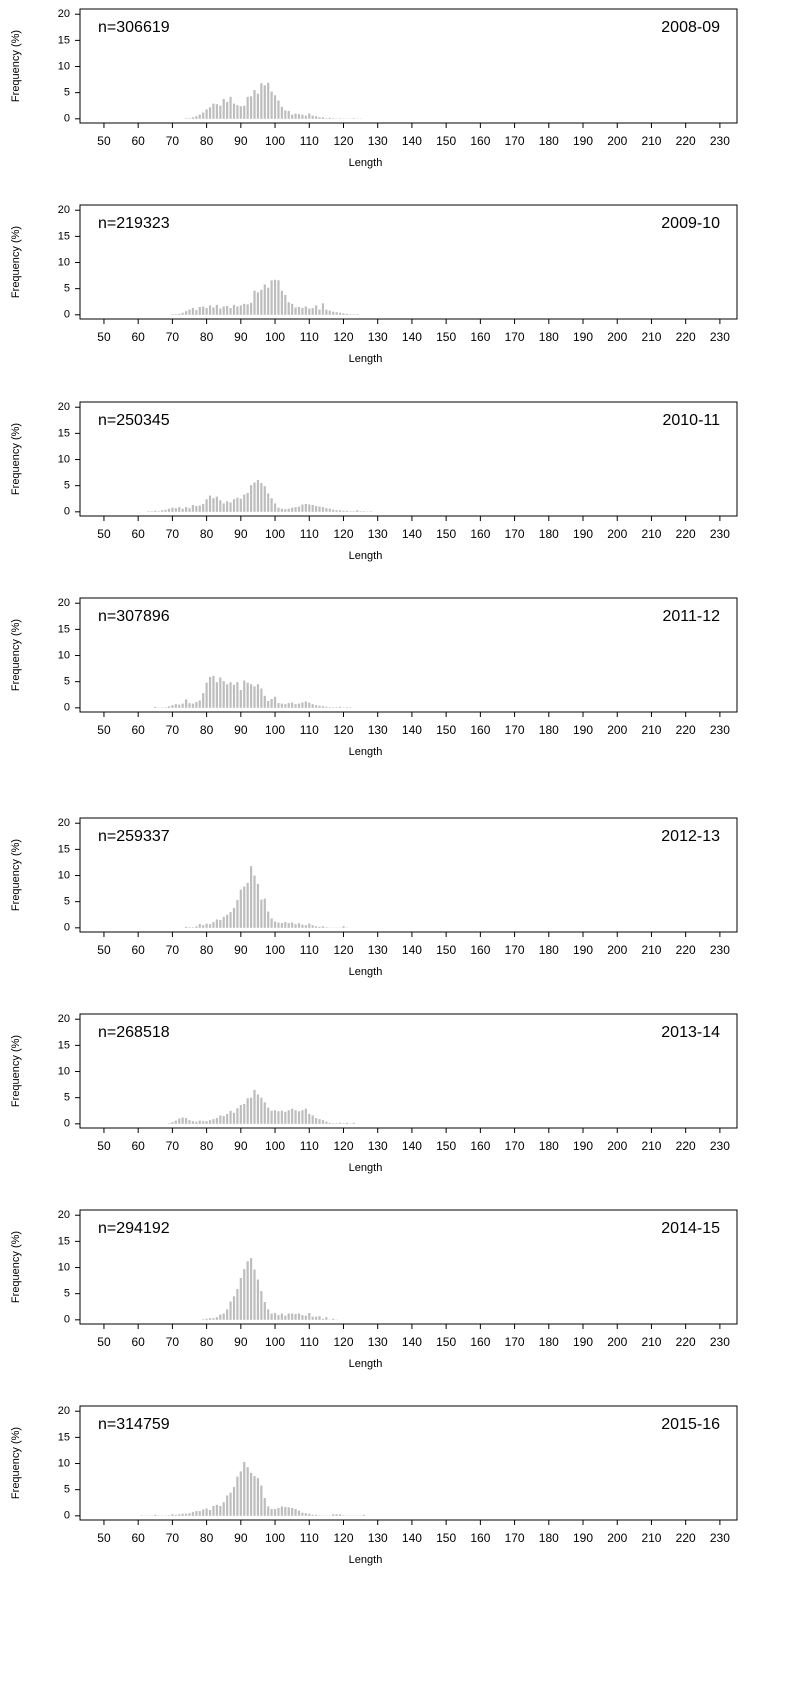 Image resolution: width=801 pixels, height=1704 pixels. What do you see at coordinates (378, 1538) in the screenshot?
I see `x-tick-label: 130` at bounding box center [378, 1538].